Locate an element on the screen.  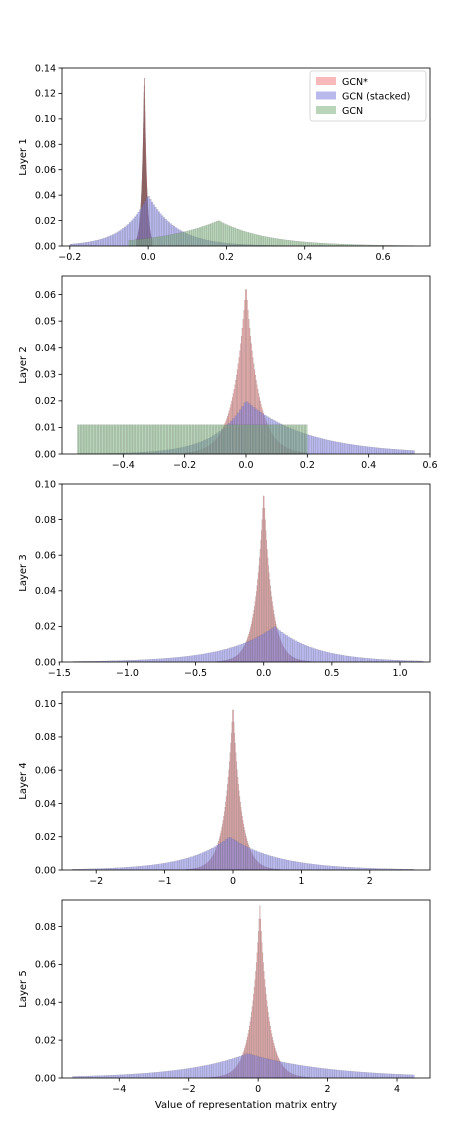
y-tick-label: 0.04 is located at coordinates (45, 804).